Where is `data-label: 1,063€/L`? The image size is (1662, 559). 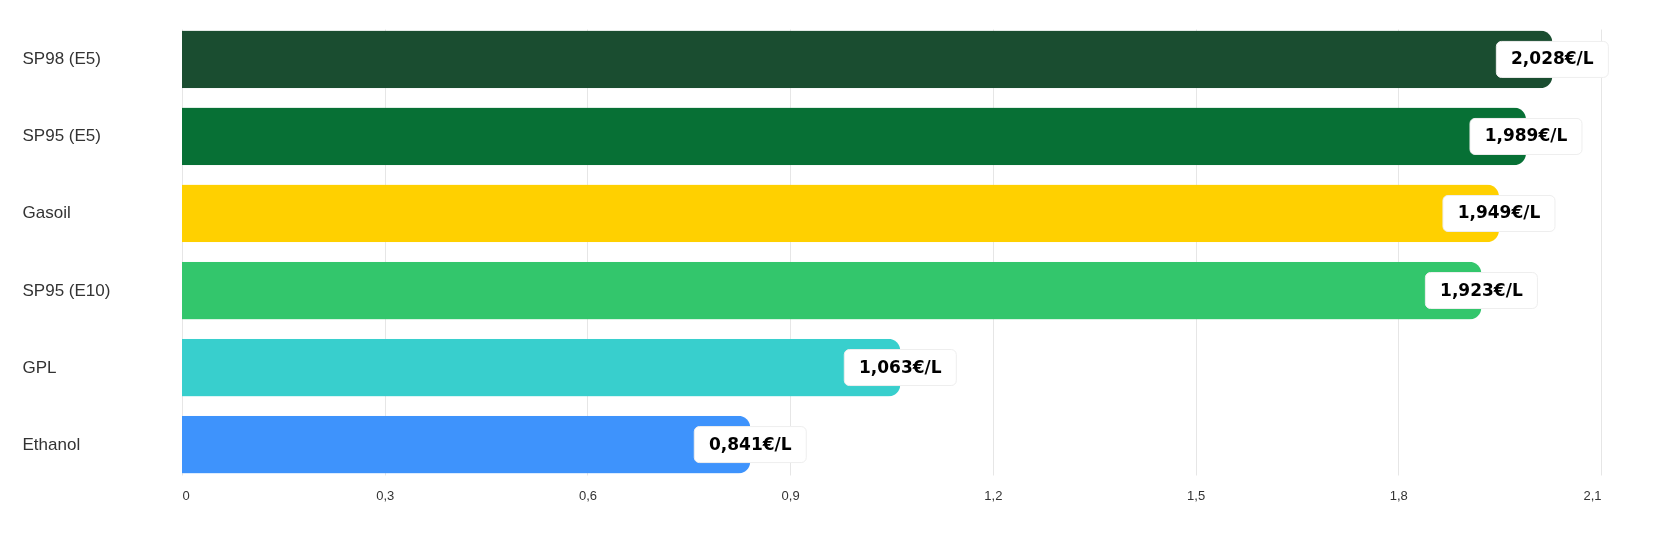
data-label: 1,063€/L is located at coordinates (900, 366).